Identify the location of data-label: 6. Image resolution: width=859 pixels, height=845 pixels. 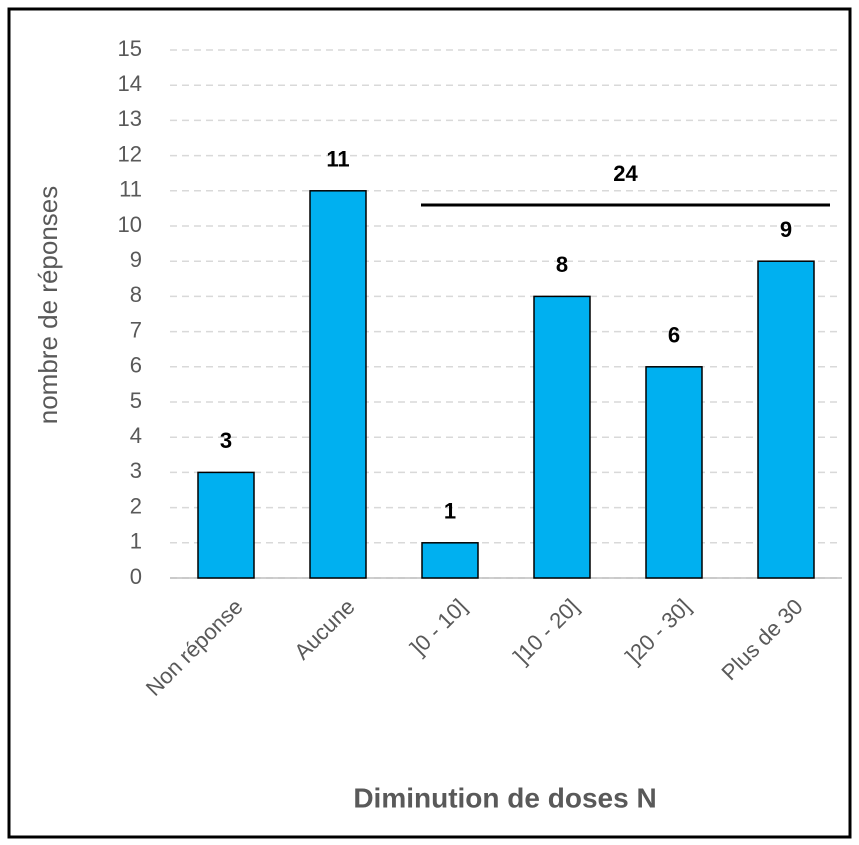
(674, 335).